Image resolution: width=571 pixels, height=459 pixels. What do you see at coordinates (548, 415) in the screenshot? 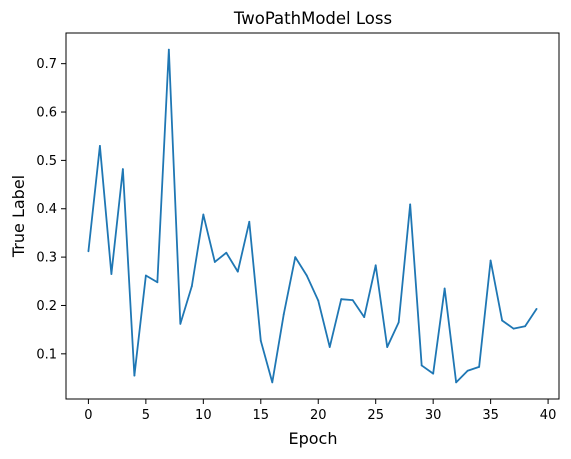
I see `x-tick-label: 40` at bounding box center [548, 415].